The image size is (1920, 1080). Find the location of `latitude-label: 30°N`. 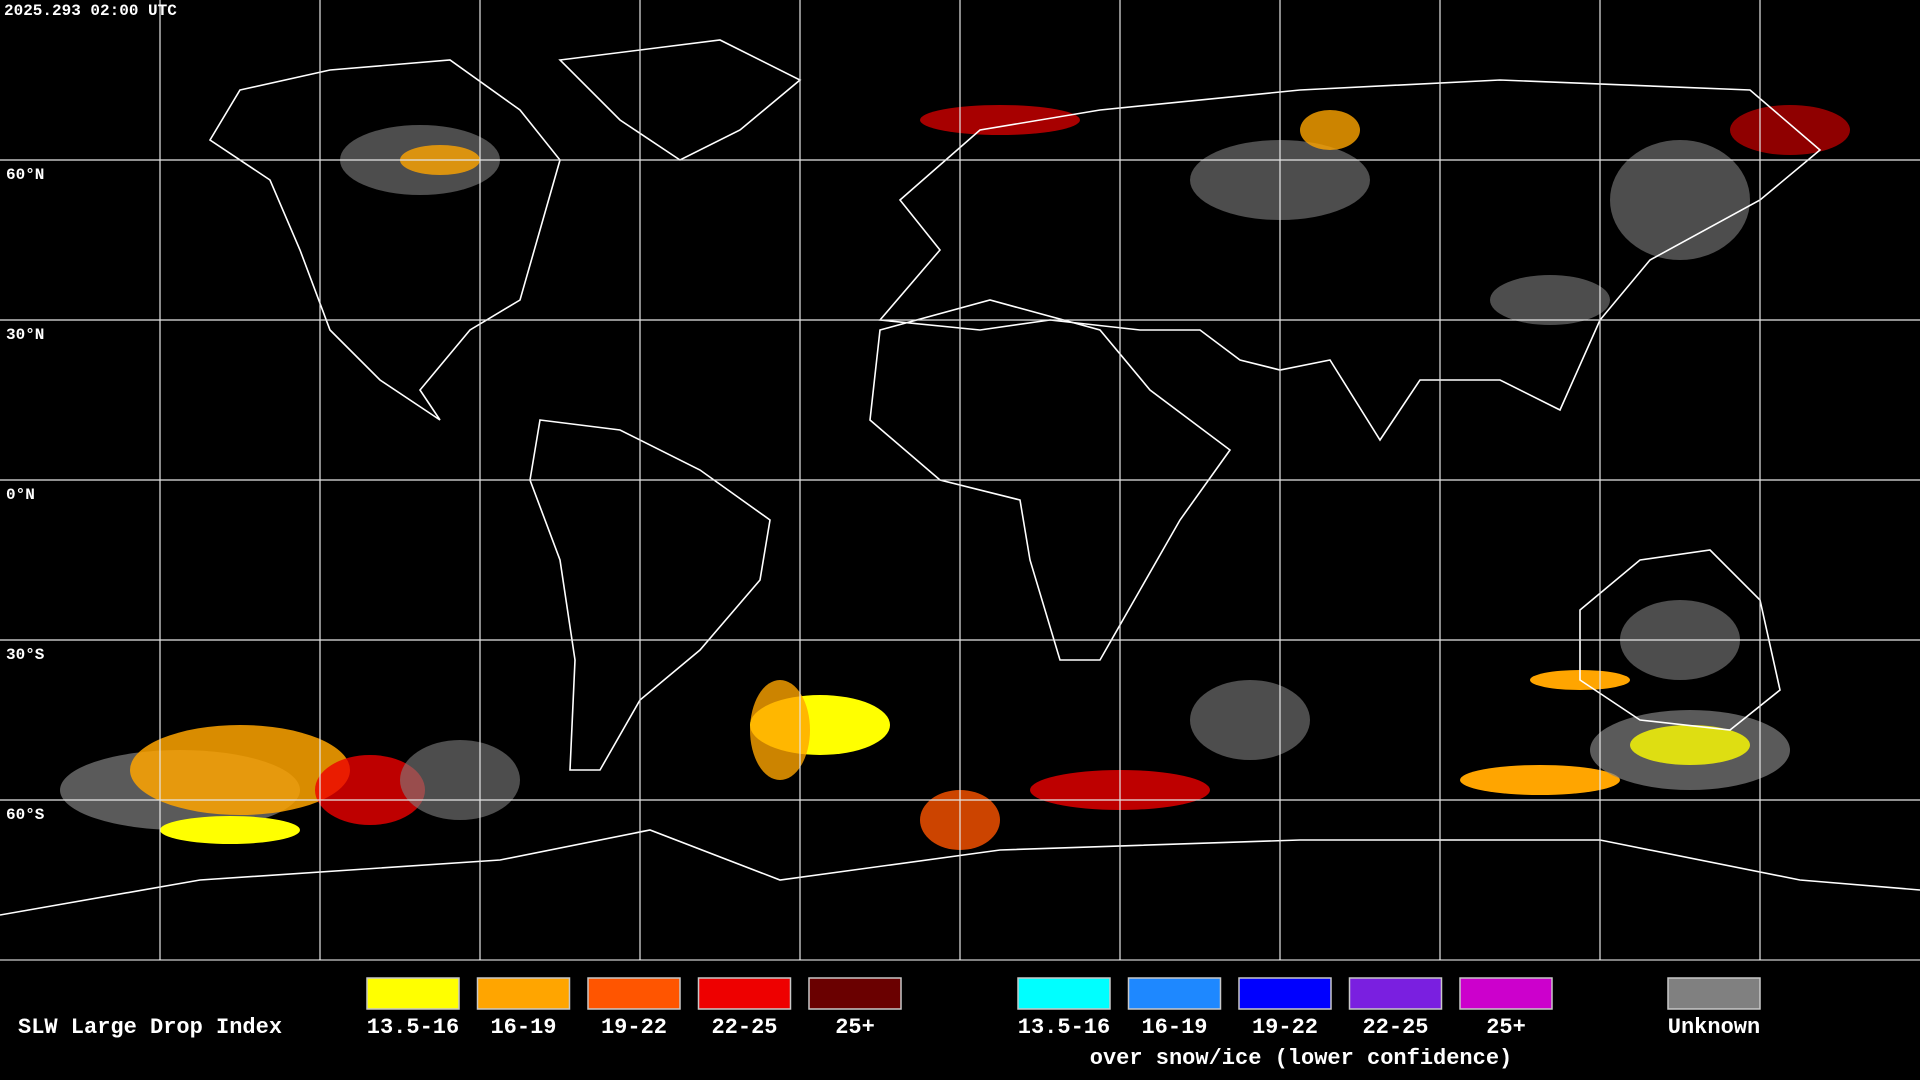

latitude-label: 30°N is located at coordinates (25, 335).